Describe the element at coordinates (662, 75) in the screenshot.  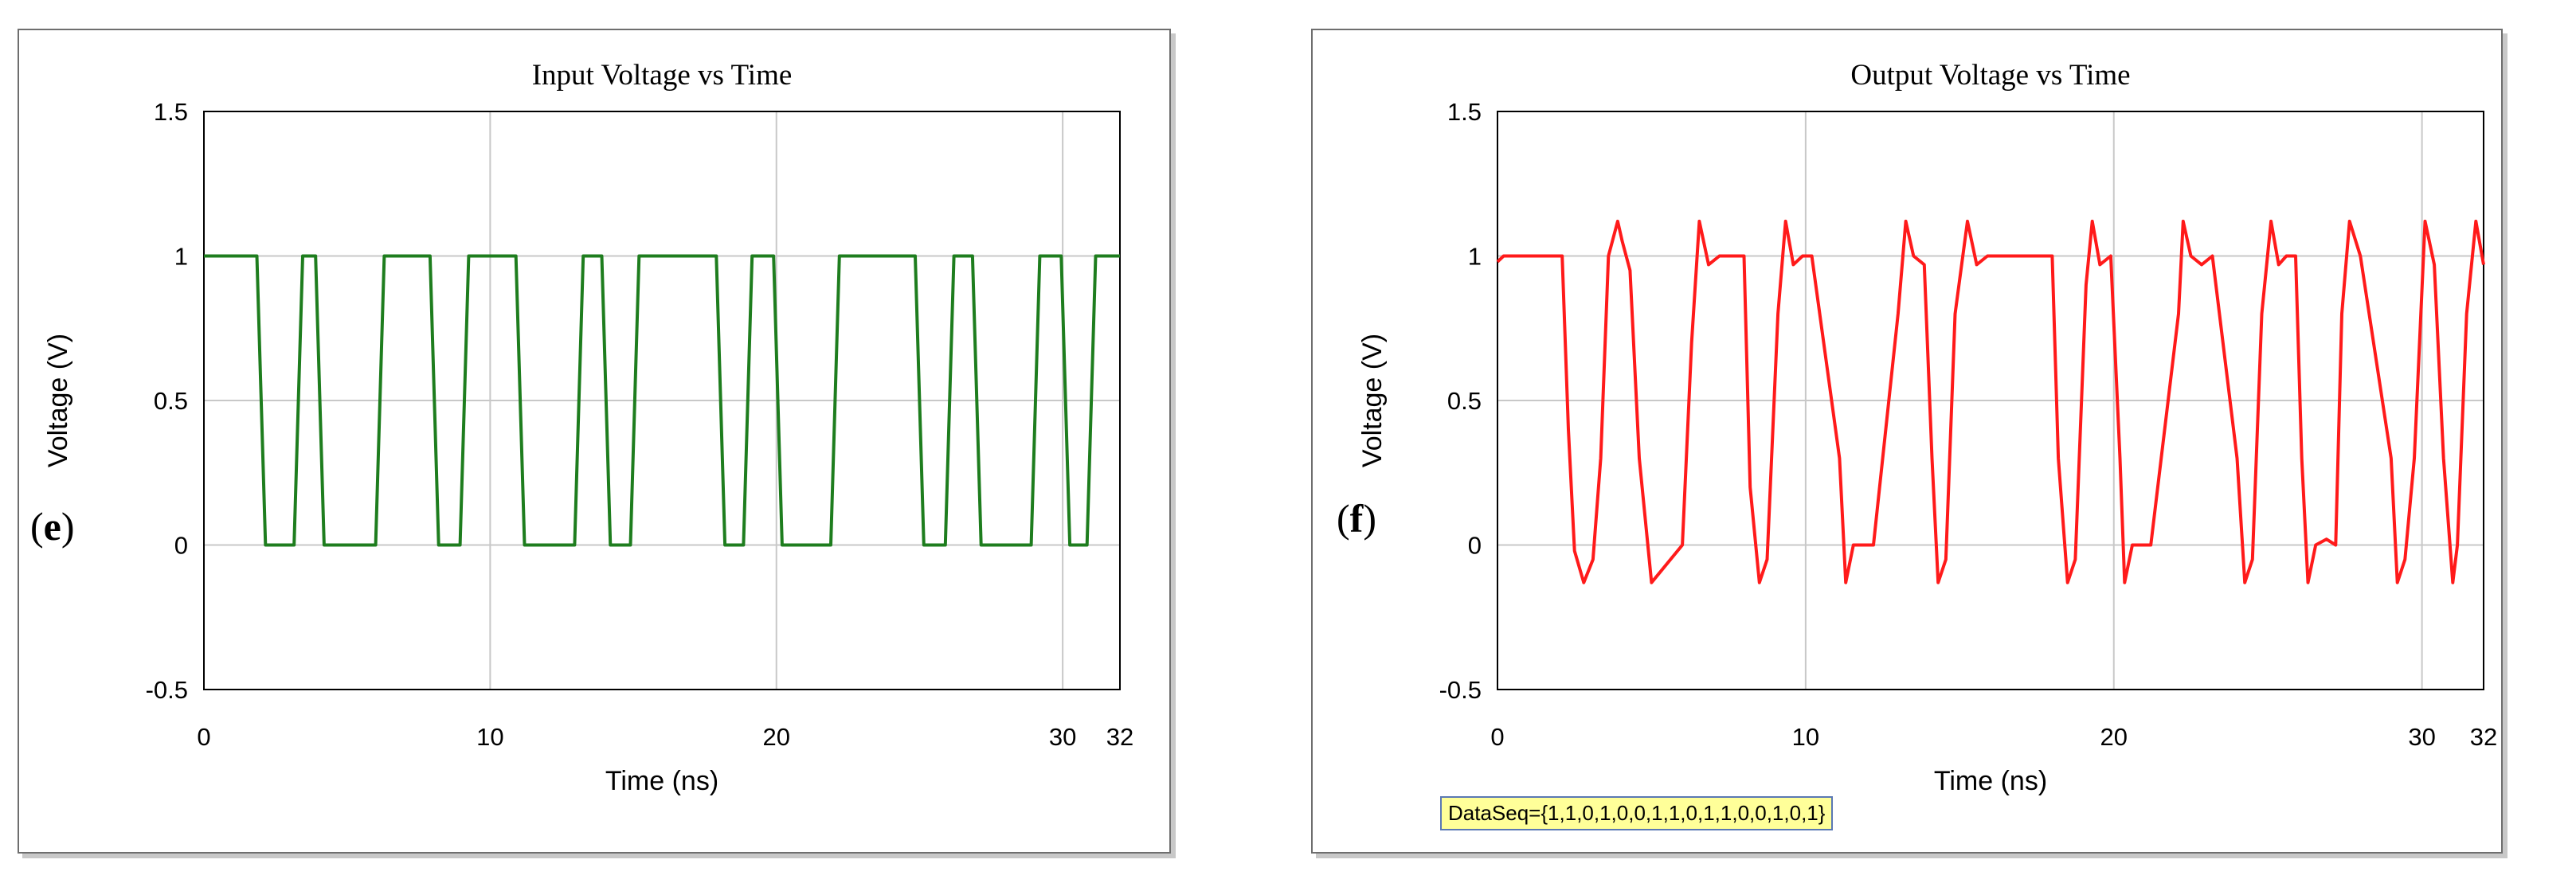
I see `chart-title: Input Voltage vs Time` at that location.